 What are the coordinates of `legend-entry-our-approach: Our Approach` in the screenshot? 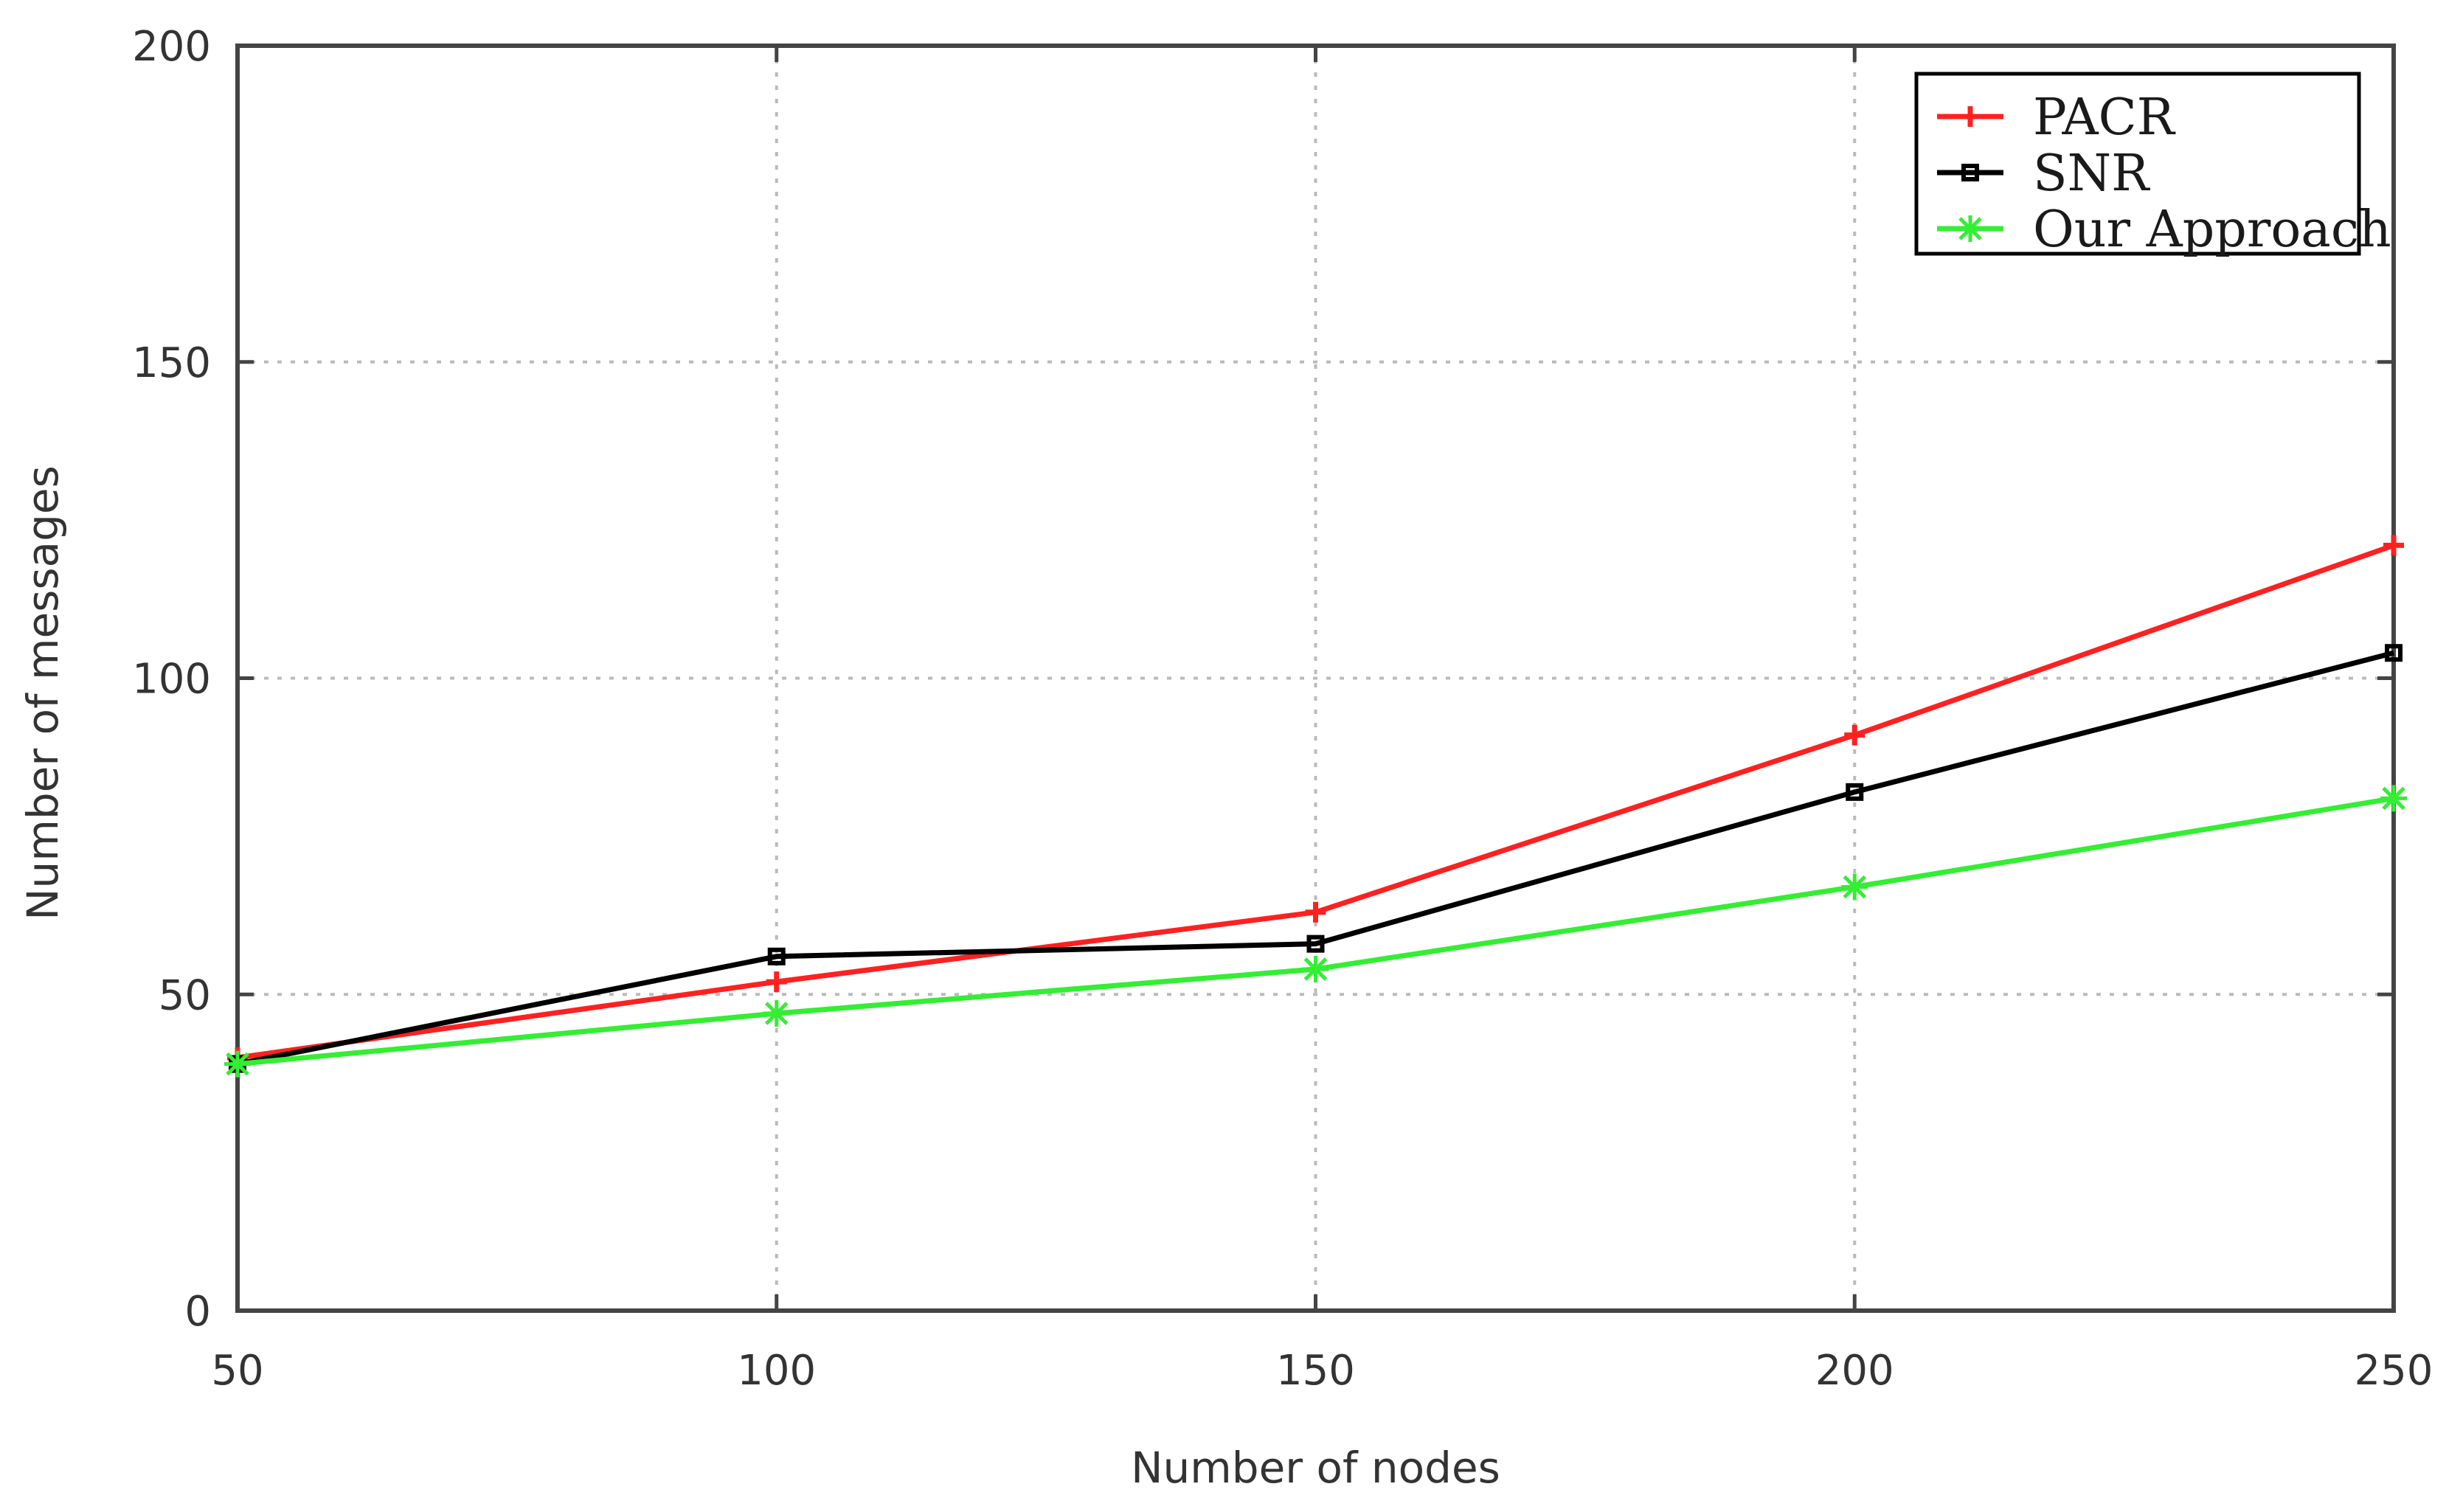 It's located at (2164, 230).